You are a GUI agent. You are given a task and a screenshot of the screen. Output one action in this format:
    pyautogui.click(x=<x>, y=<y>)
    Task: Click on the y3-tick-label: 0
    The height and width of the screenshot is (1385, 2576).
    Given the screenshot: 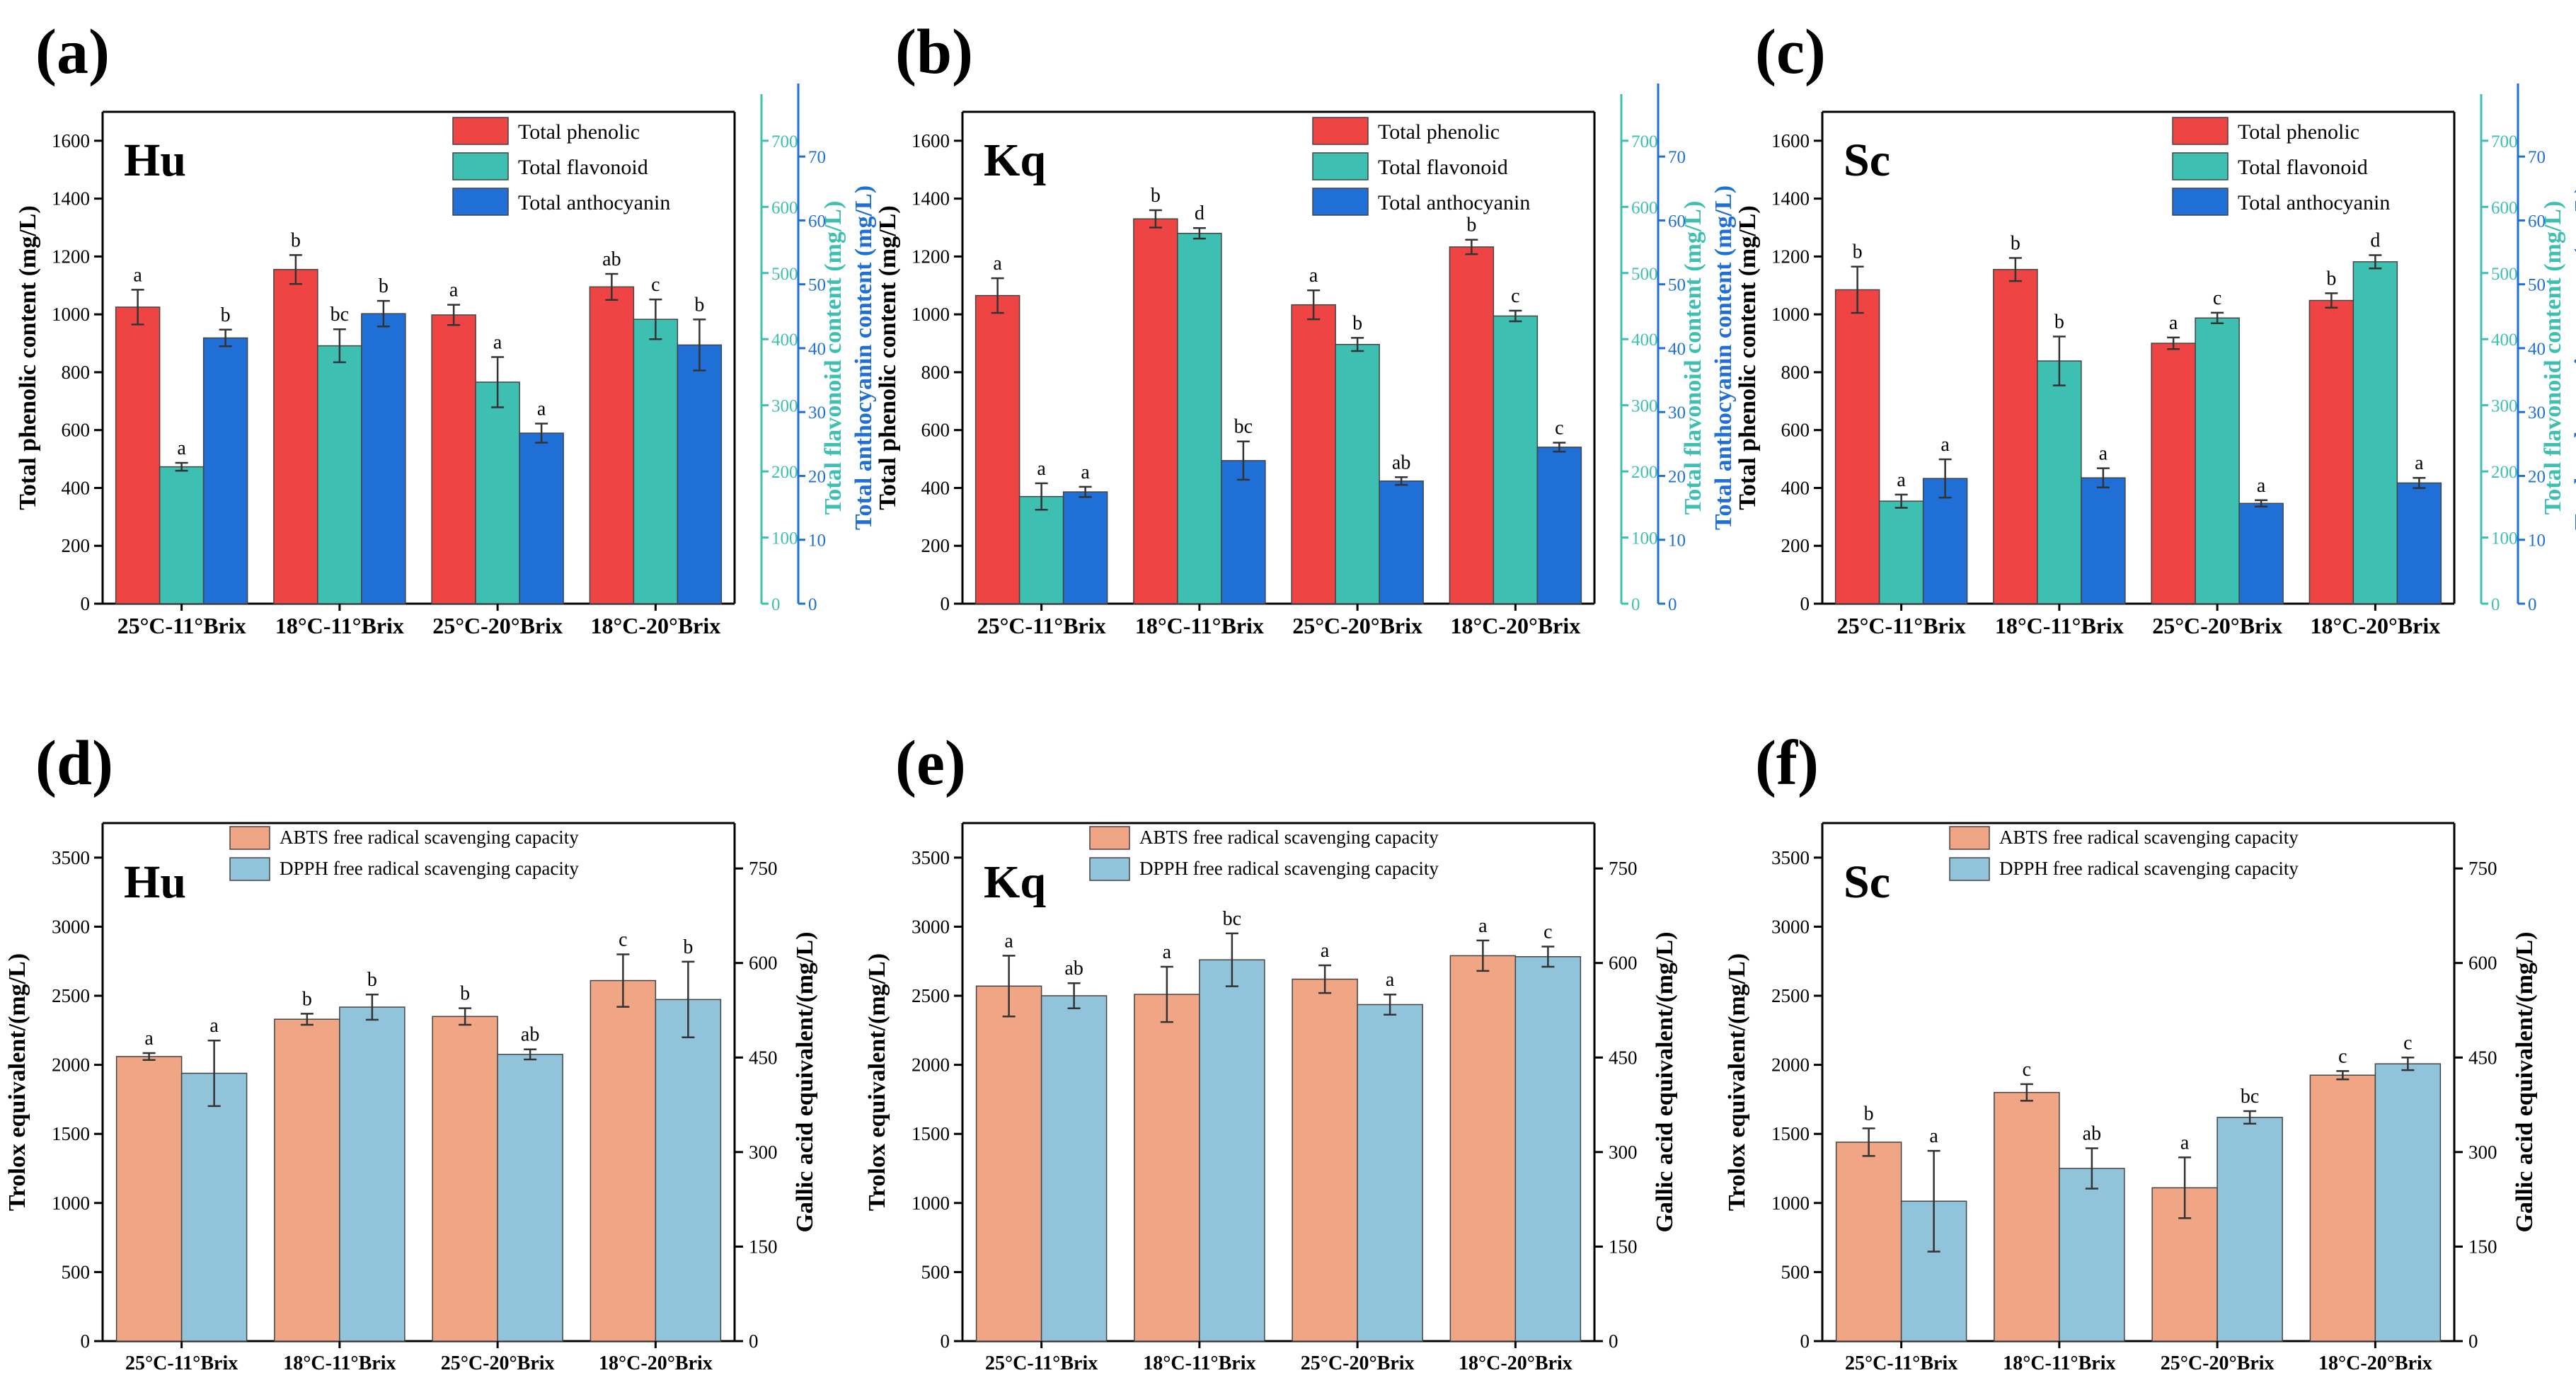 What is the action you would take?
    pyautogui.click(x=1673, y=604)
    